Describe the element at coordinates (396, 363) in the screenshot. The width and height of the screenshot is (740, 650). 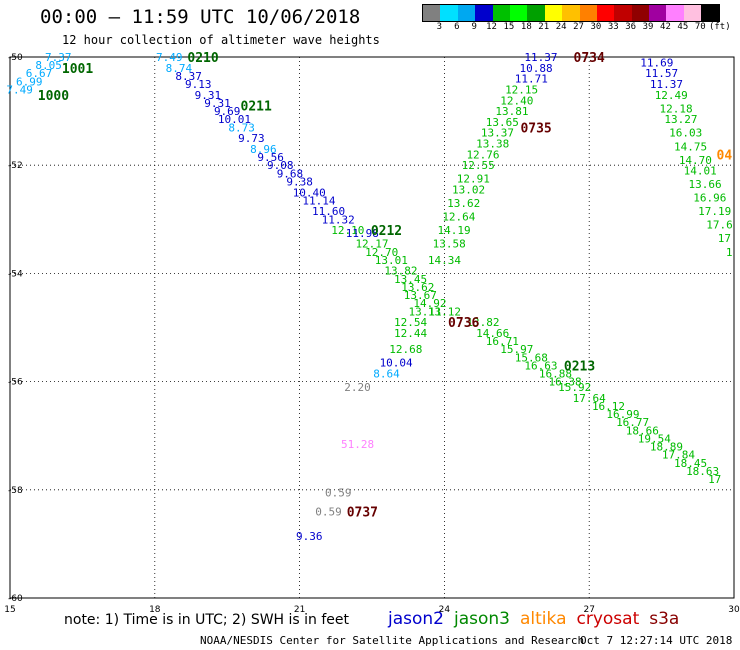
I see `swh-value: 10.04` at that location.